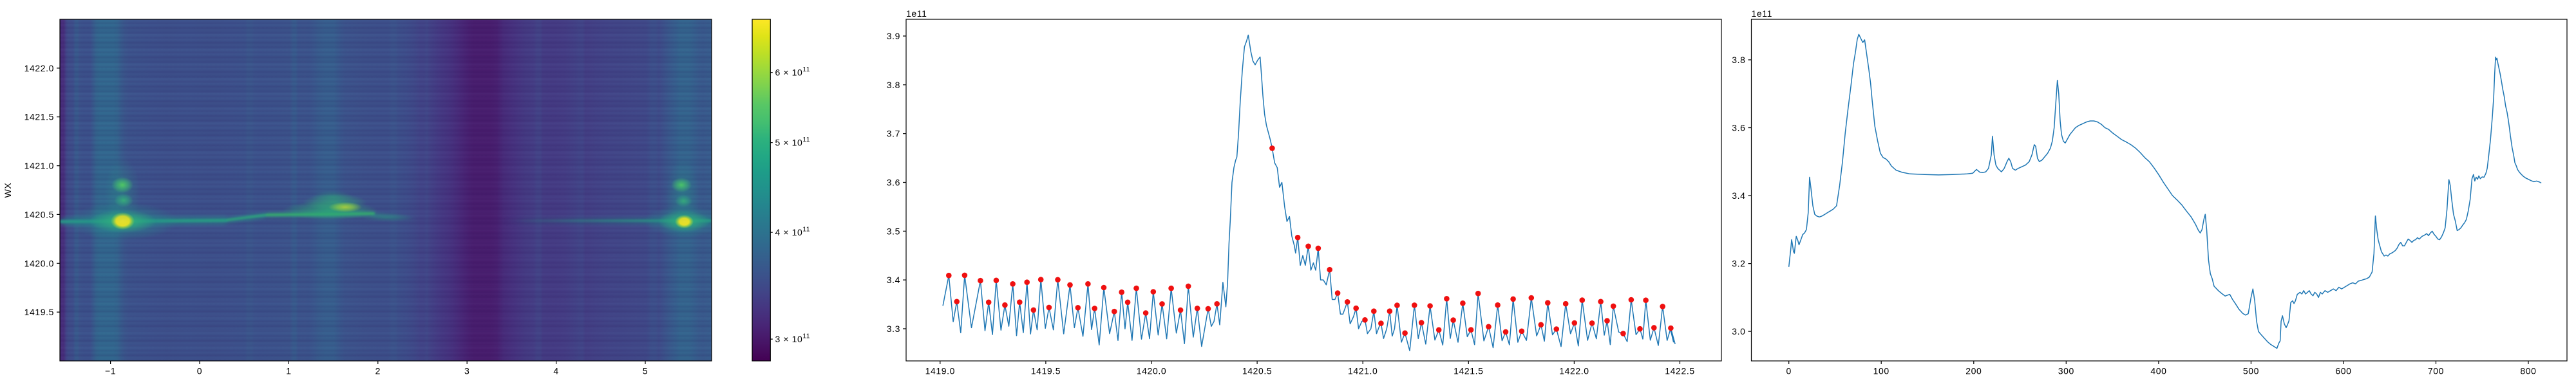 This screenshot has height=386, width=2576. I want to click on svg-text: 3 × 10¹¹, so click(793, 339).